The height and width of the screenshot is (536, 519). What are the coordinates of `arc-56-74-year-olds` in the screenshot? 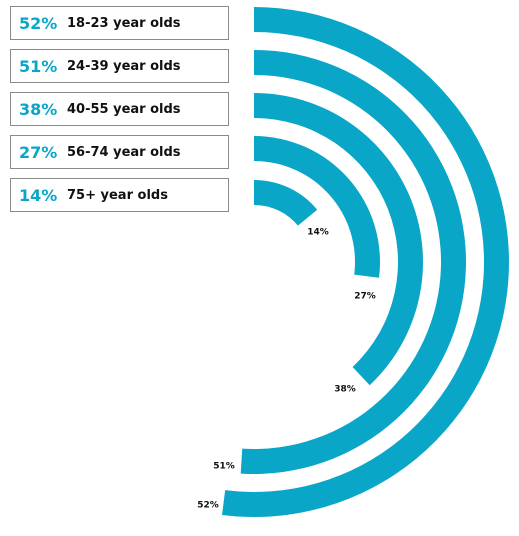 It's located at (317, 207).